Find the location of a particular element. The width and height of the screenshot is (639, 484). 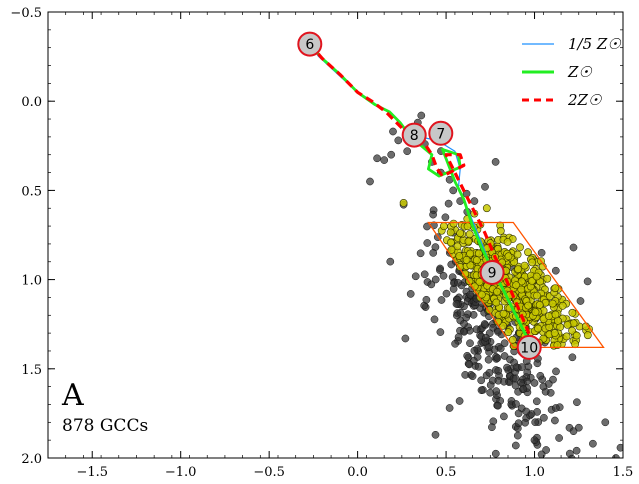

age-marker-label-6: 6 is located at coordinates (309, 45).